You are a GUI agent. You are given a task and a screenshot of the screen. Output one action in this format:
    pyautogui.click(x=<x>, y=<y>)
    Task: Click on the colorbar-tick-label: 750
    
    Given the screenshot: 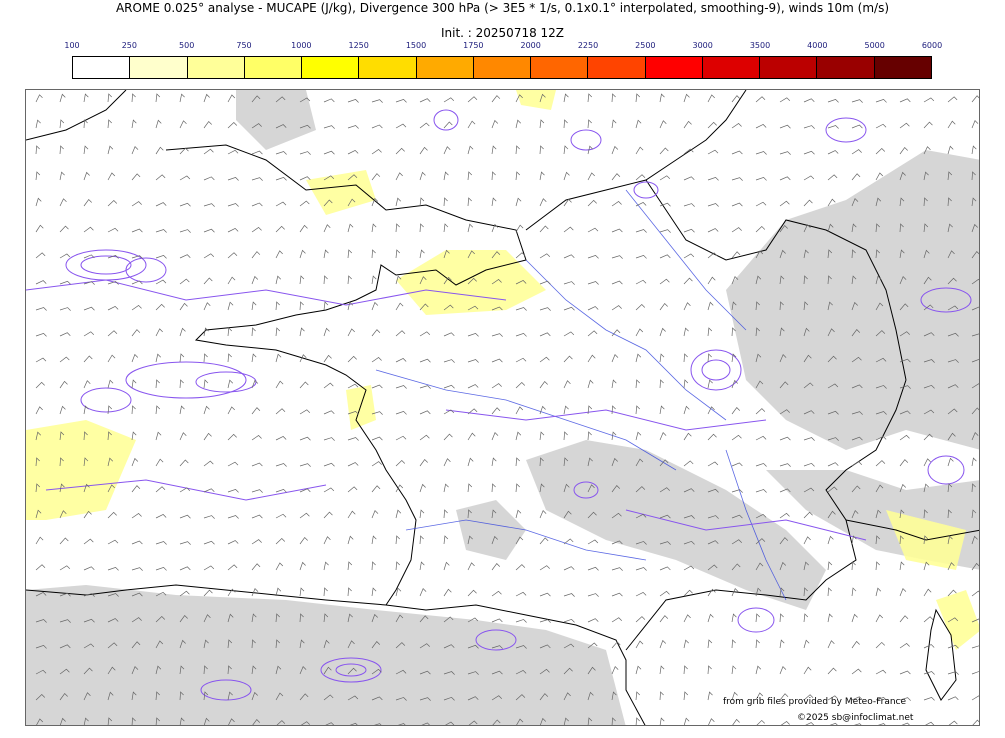 What is the action you would take?
    pyautogui.click(x=244, y=45)
    